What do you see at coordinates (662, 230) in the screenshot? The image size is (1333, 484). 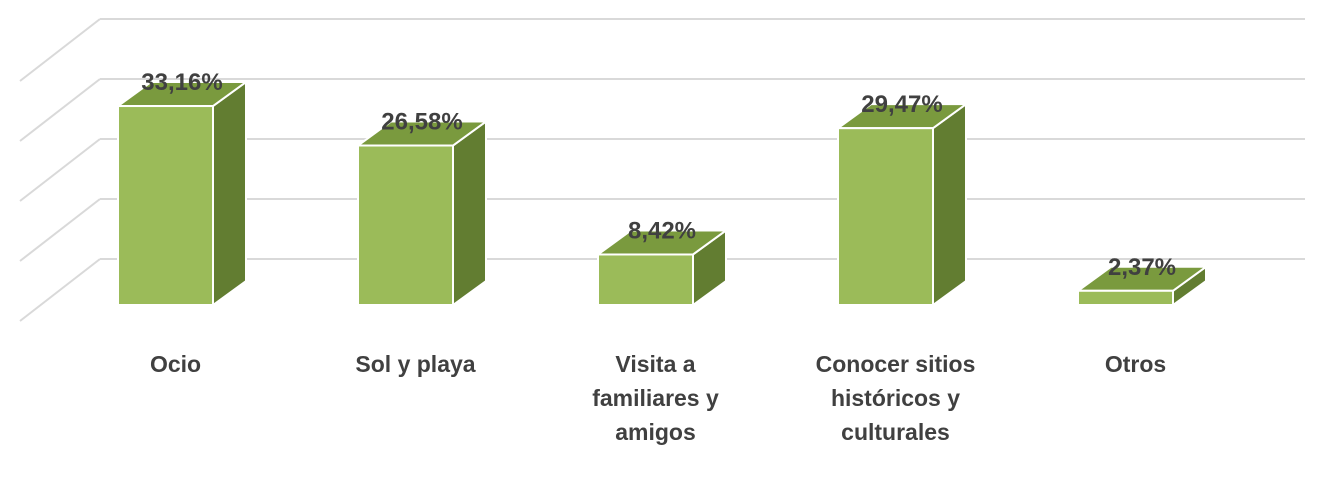 I see `value-label: 8,42%` at bounding box center [662, 230].